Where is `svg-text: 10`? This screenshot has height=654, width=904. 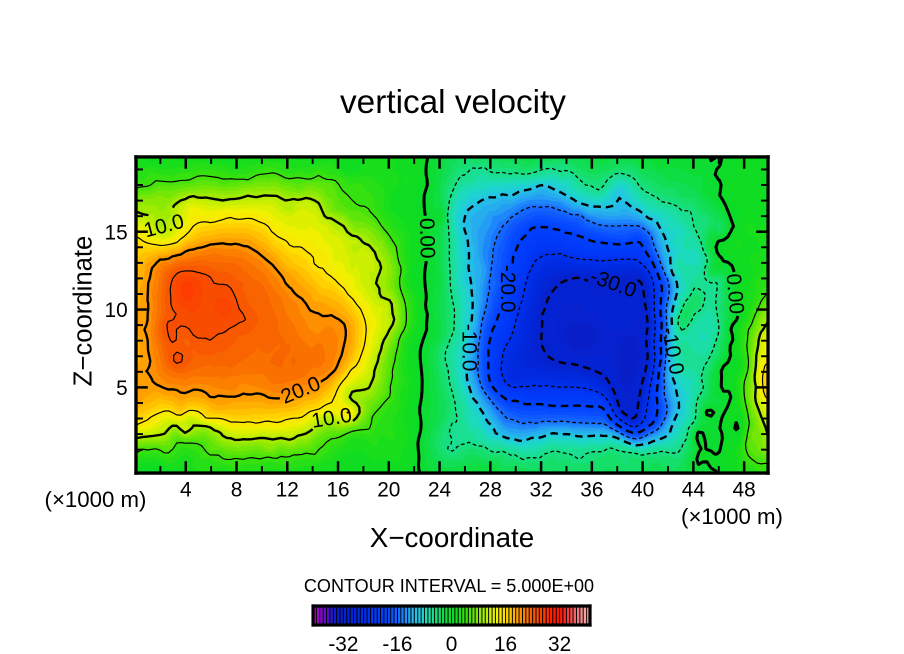 svg-text: 10 is located at coordinates (115, 310).